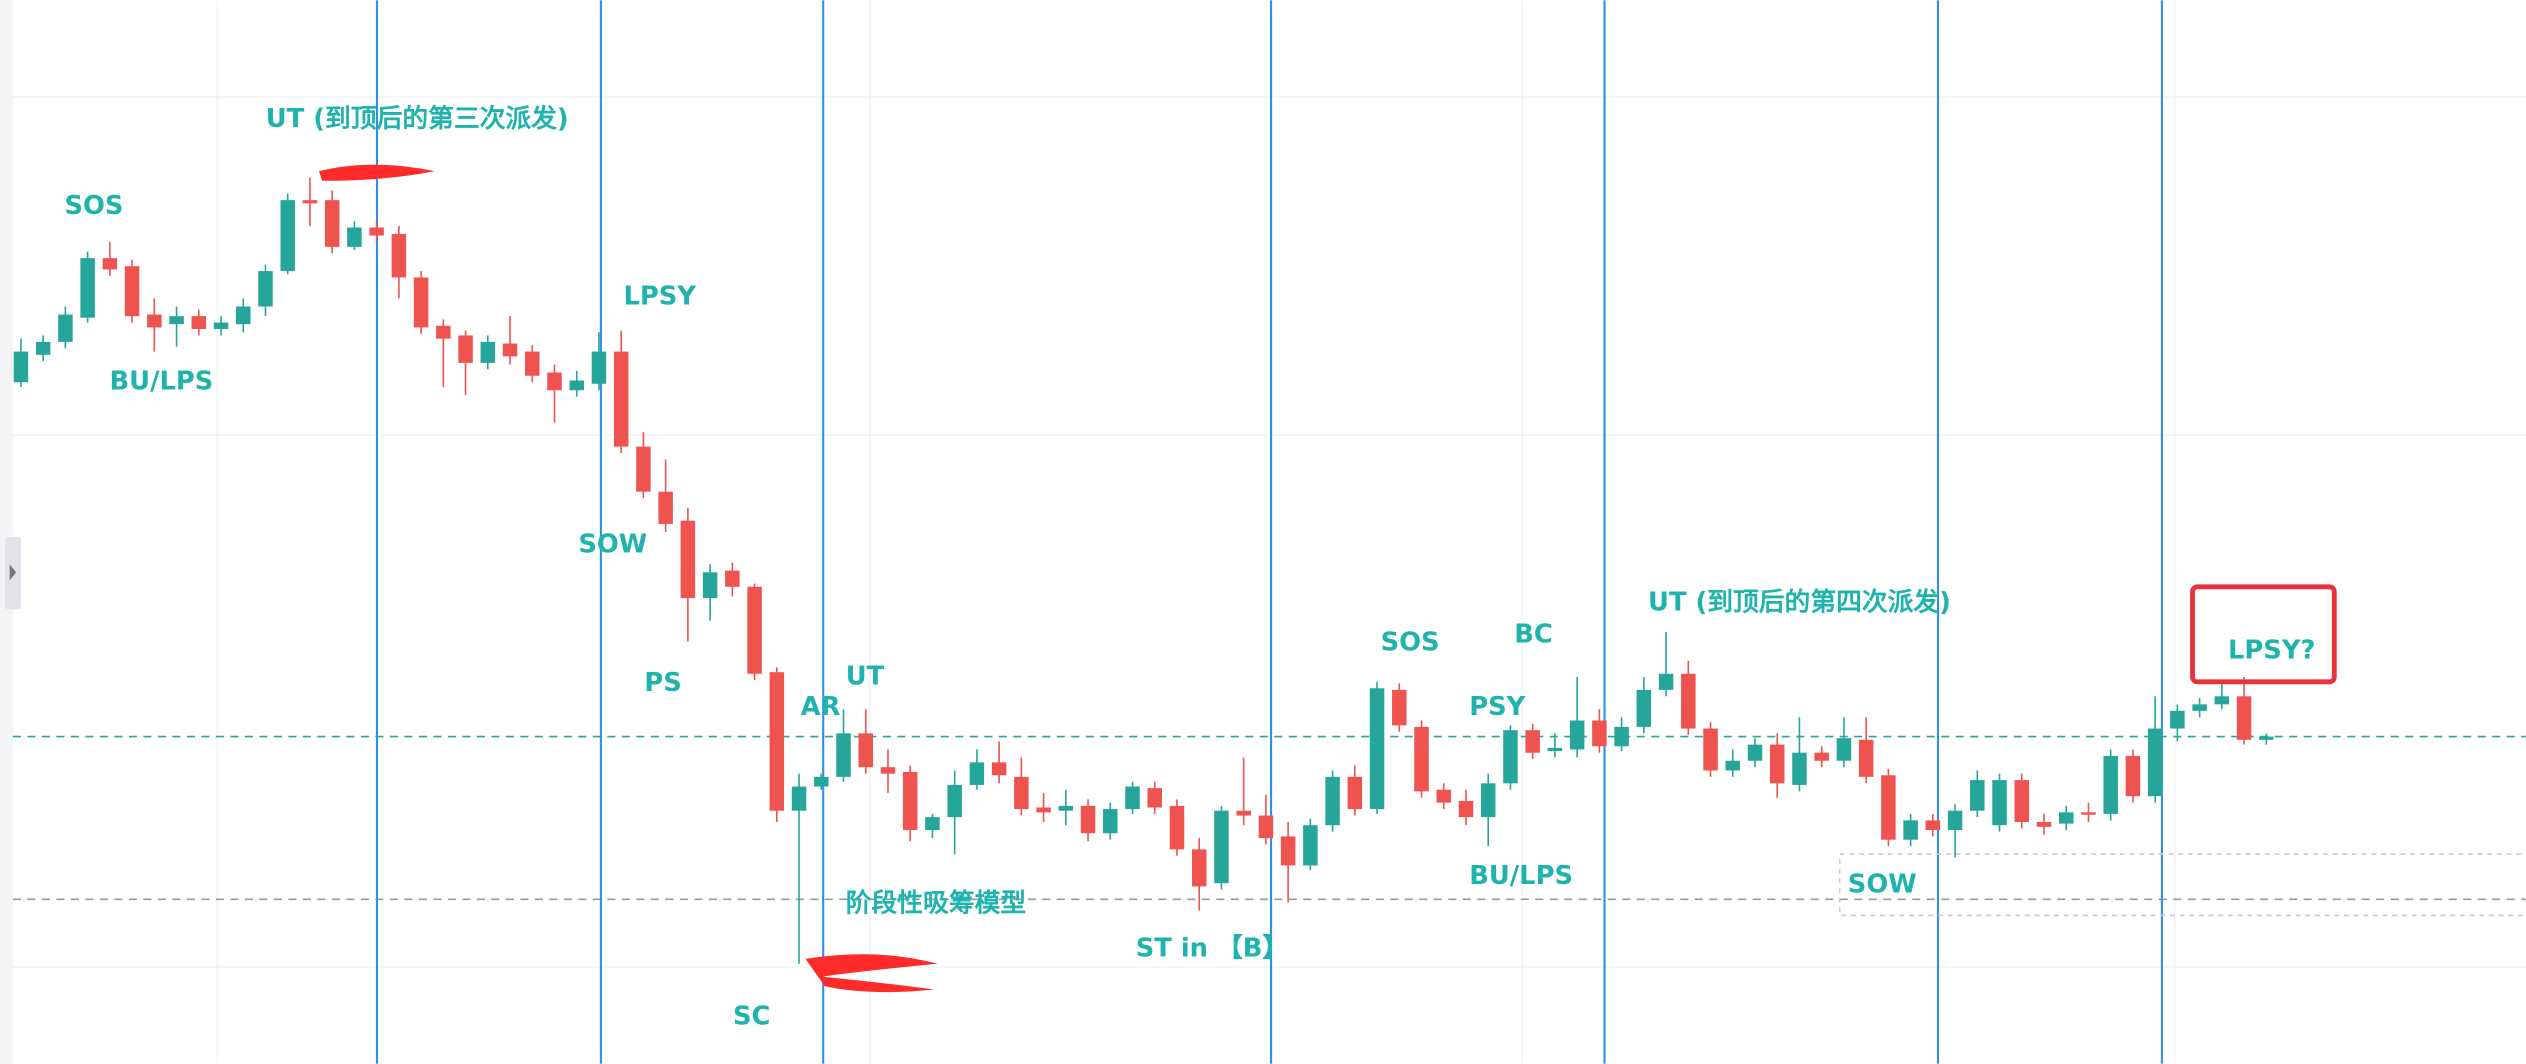 The width and height of the screenshot is (2526, 1064). I want to click on scribble, so click(871, 973).